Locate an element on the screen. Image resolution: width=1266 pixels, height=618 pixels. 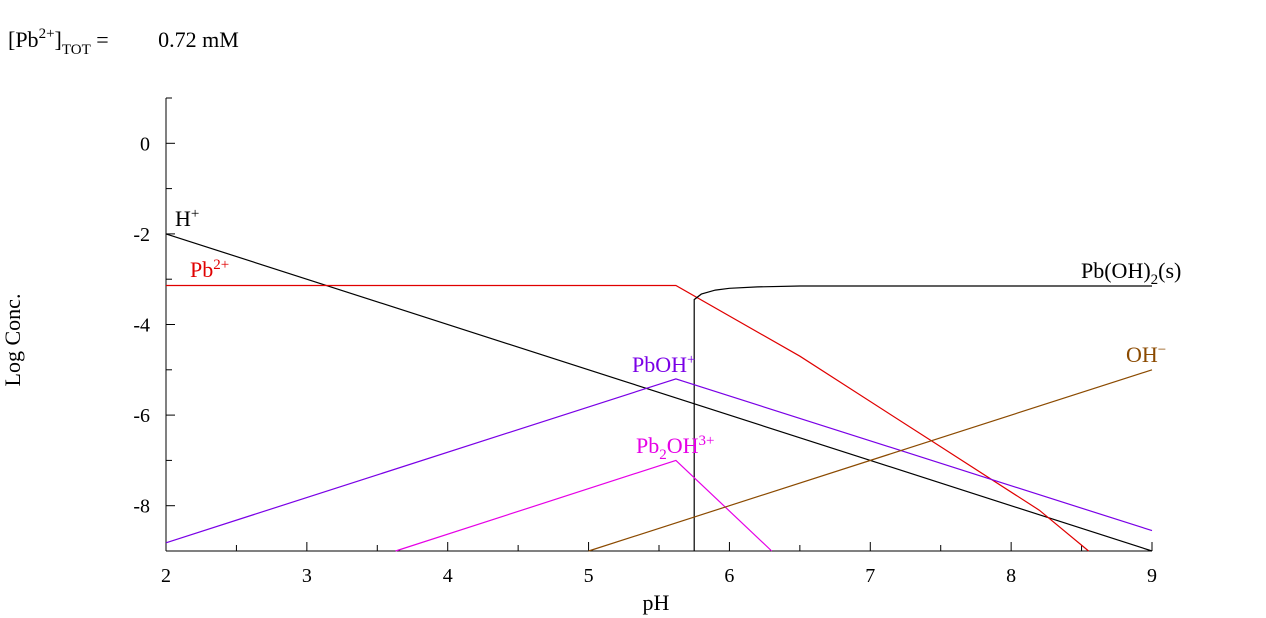
y-axis-label: Log Conc. is located at coordinates (12, 340).